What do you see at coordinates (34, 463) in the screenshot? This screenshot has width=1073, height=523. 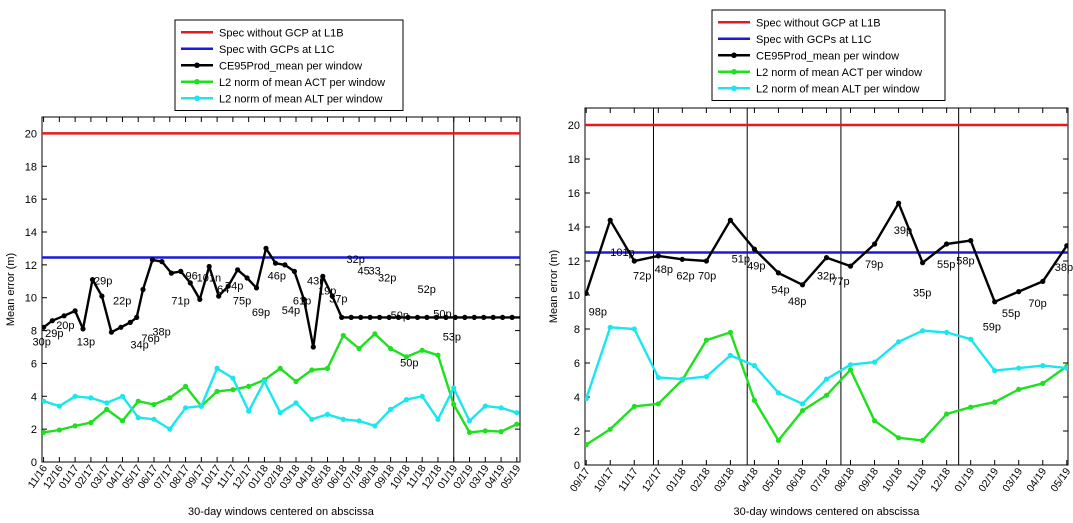 I see `y-tick-label: 0` at bounding box center [34, 463].